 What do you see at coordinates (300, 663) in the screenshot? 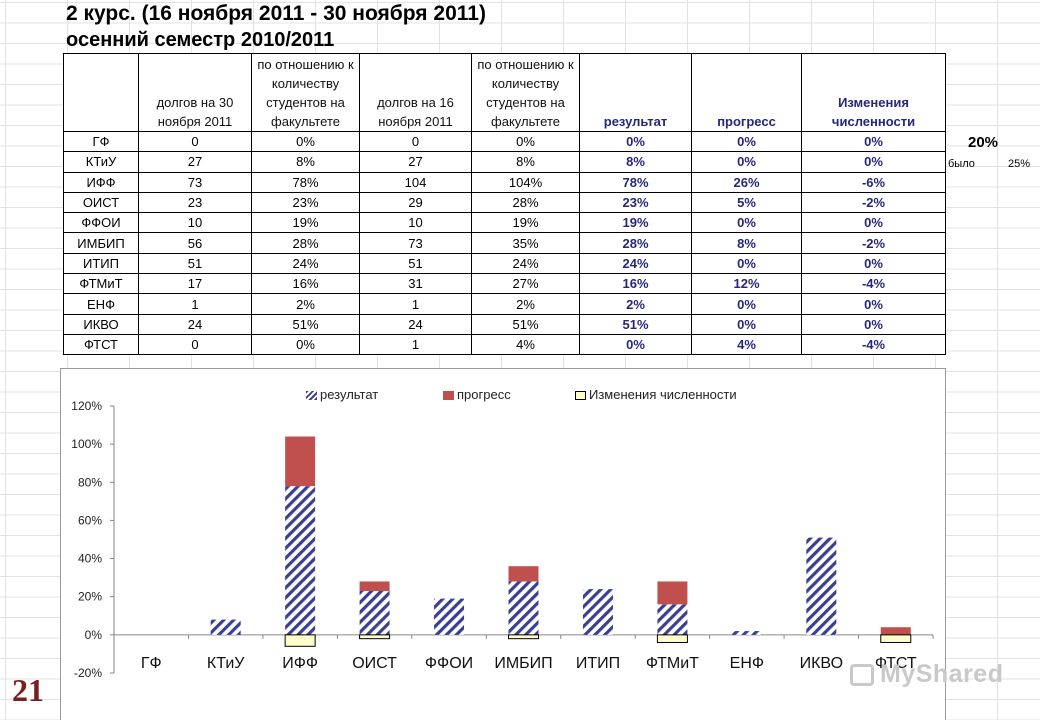
I see `x-category-label: ИФФ` at bounding box center [300, 663].